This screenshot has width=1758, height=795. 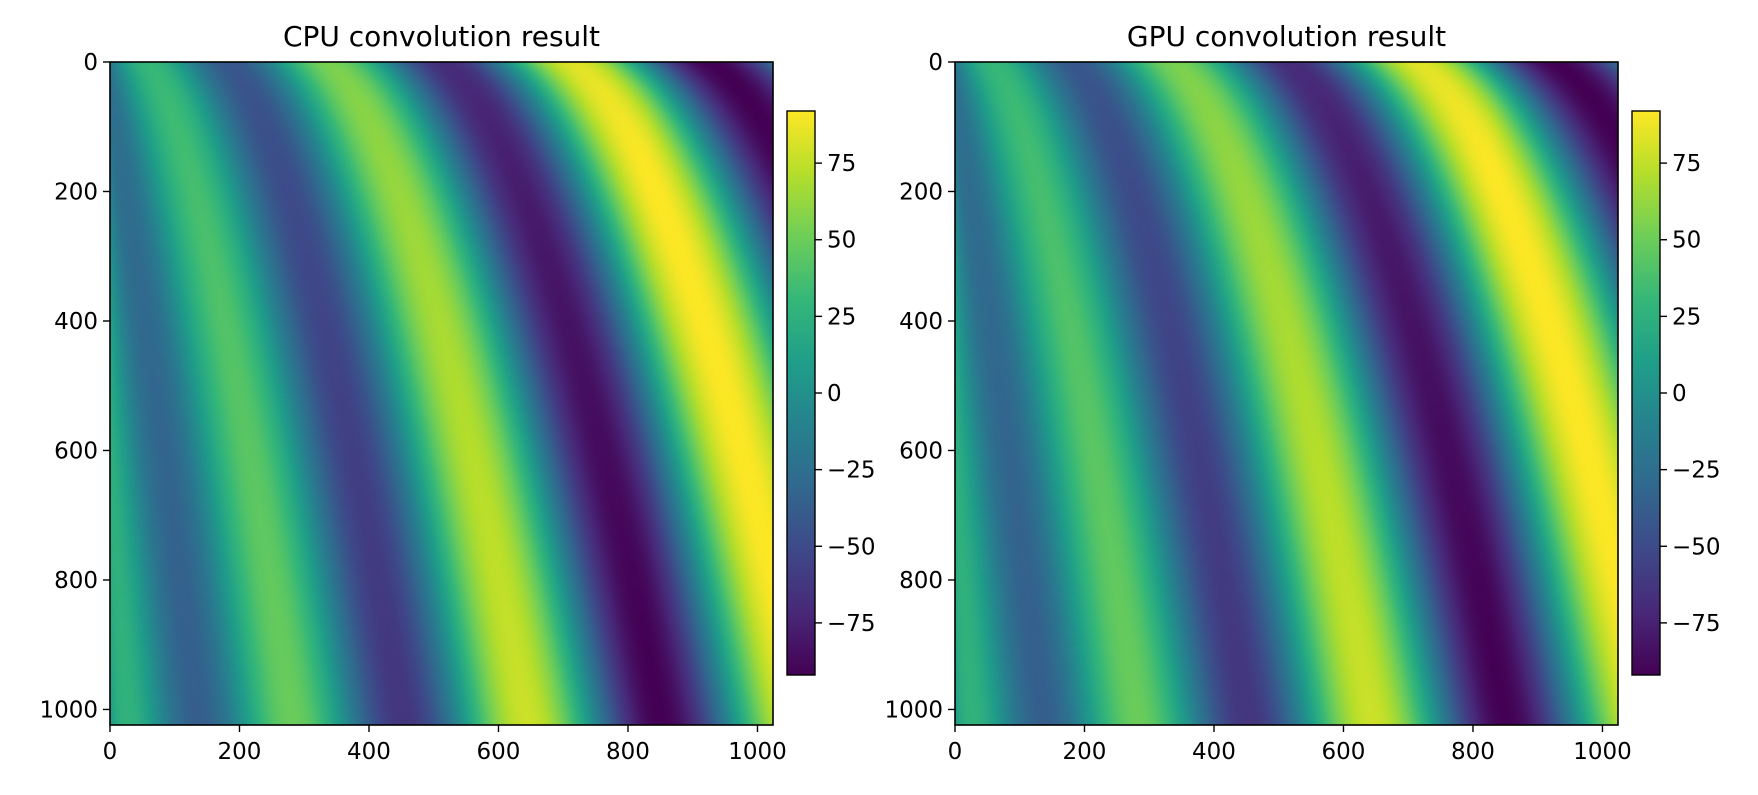 I want to click on gpu-colorbar-tick-label: 50, so click(x=1686, y=241).